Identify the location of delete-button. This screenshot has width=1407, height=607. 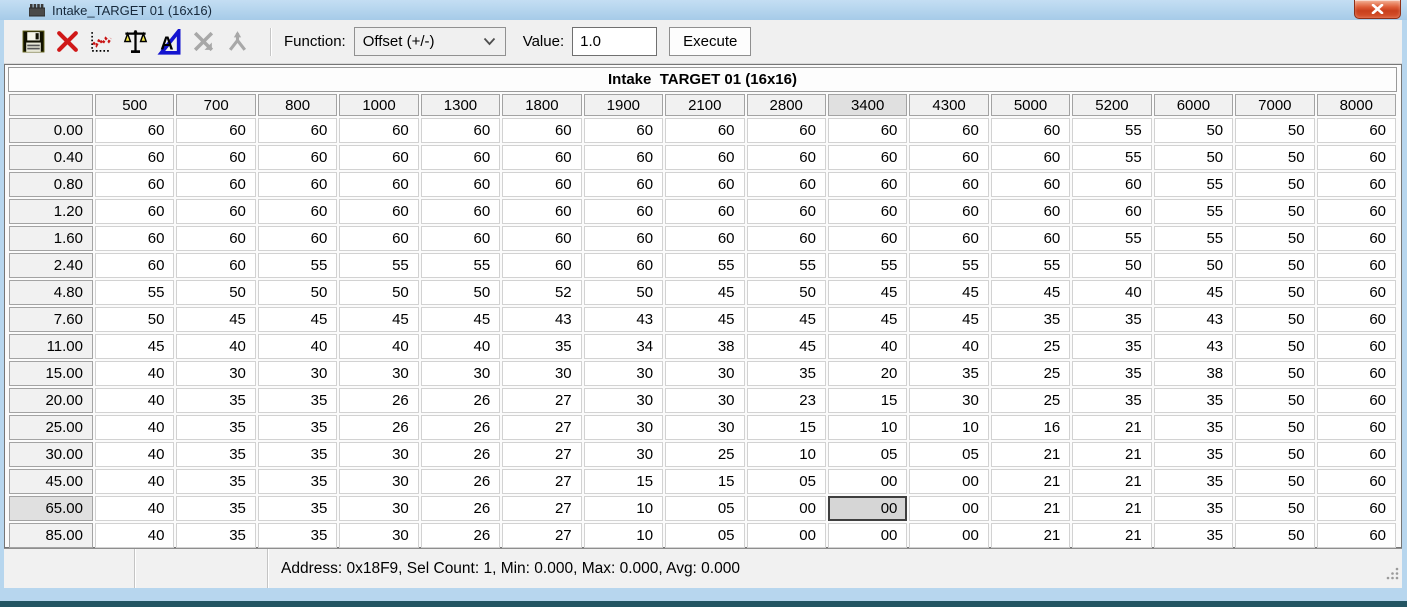
(67, 41).